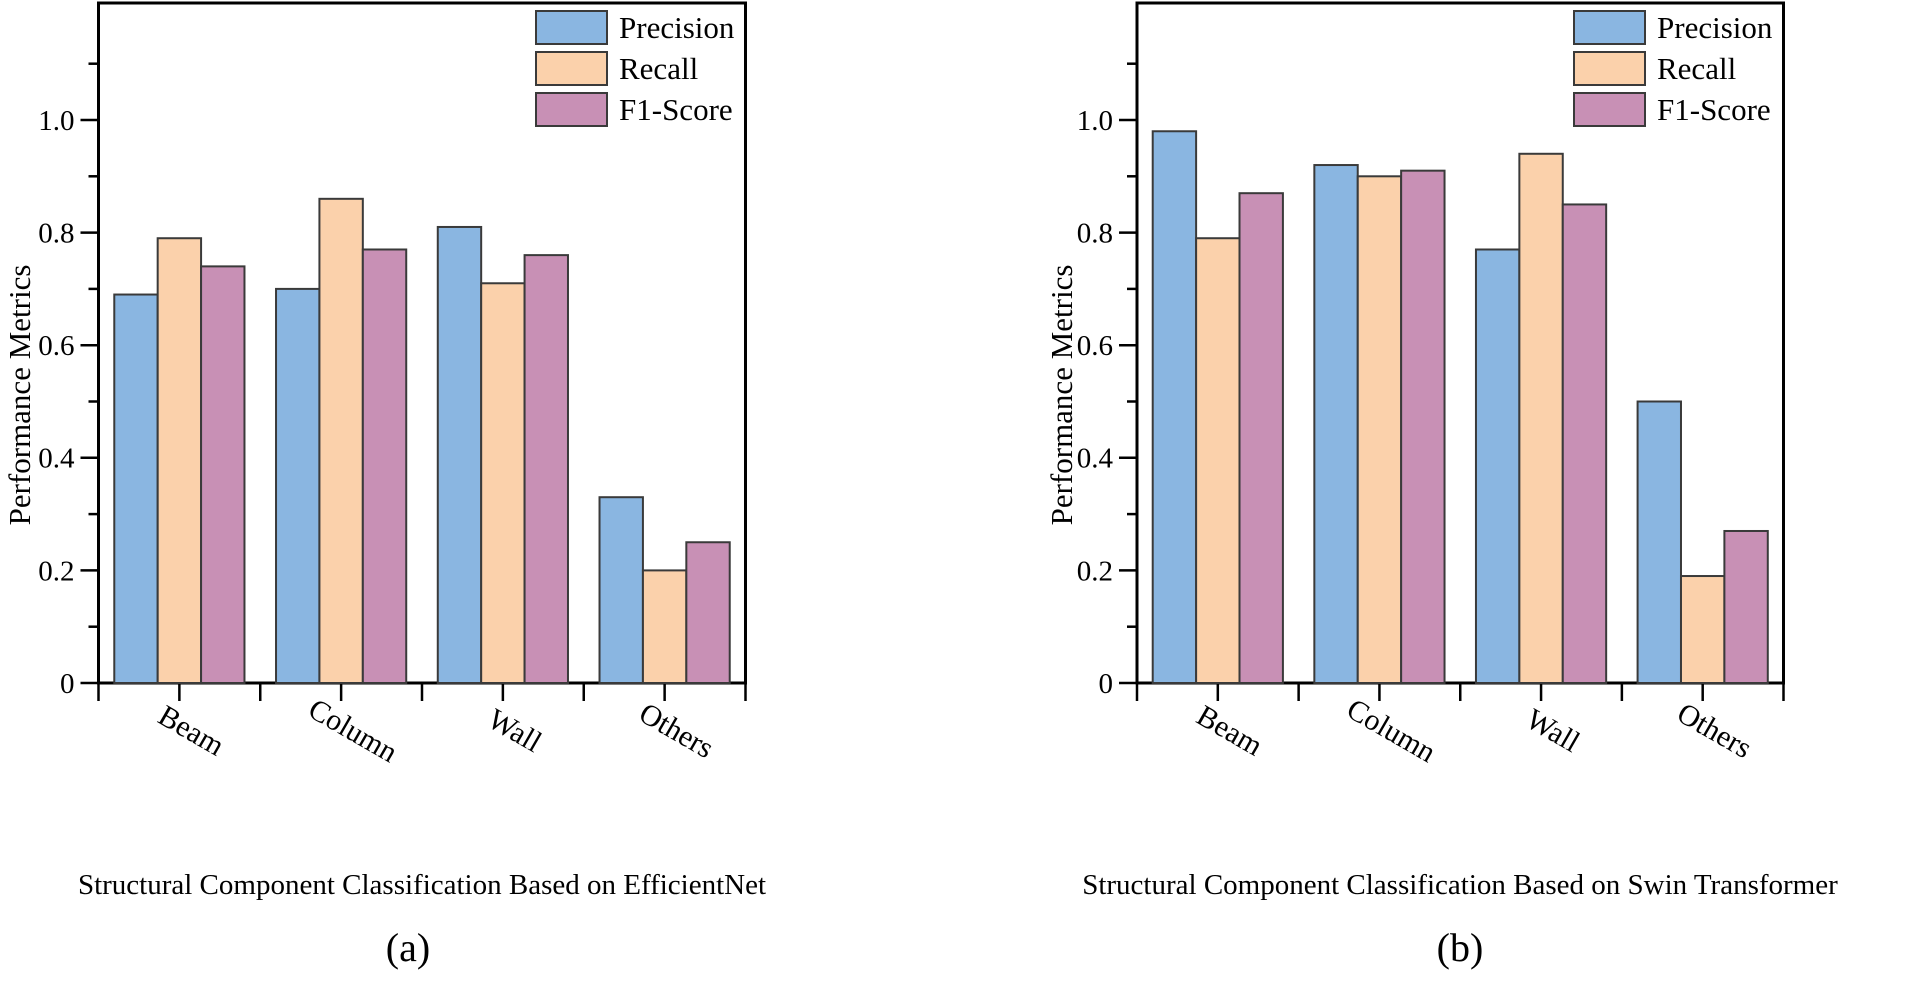  What do you see at coordinates (408, 947) in the screenshot?
I see `subfigure-label-a: (a)` at bounding box center [408, 947].